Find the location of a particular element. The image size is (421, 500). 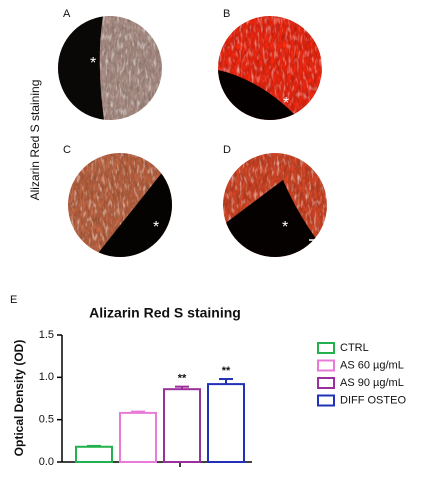

y-axis-label: Optical Density (OD) is located at coordinates (19, 398).